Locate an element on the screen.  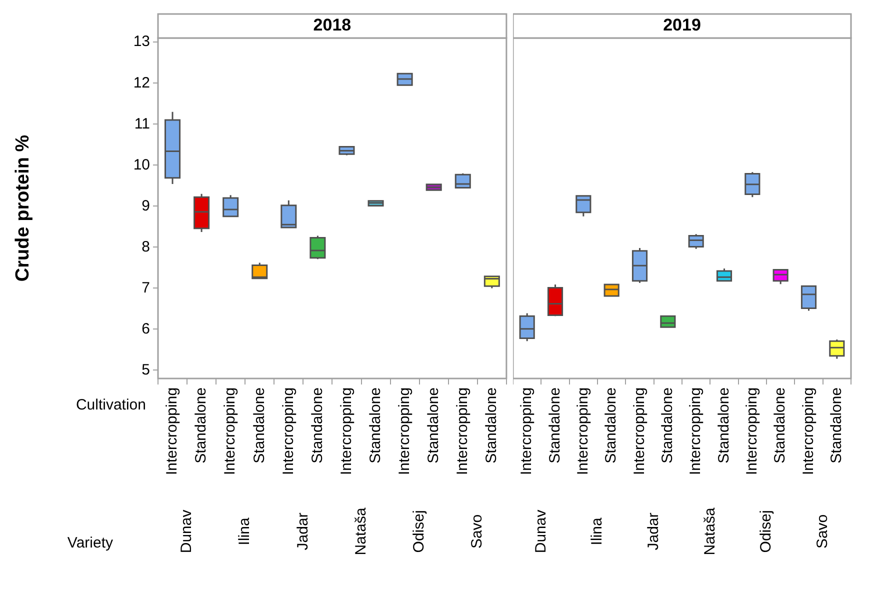
y-tick-label: 8 is located at coordinates (146, 247).